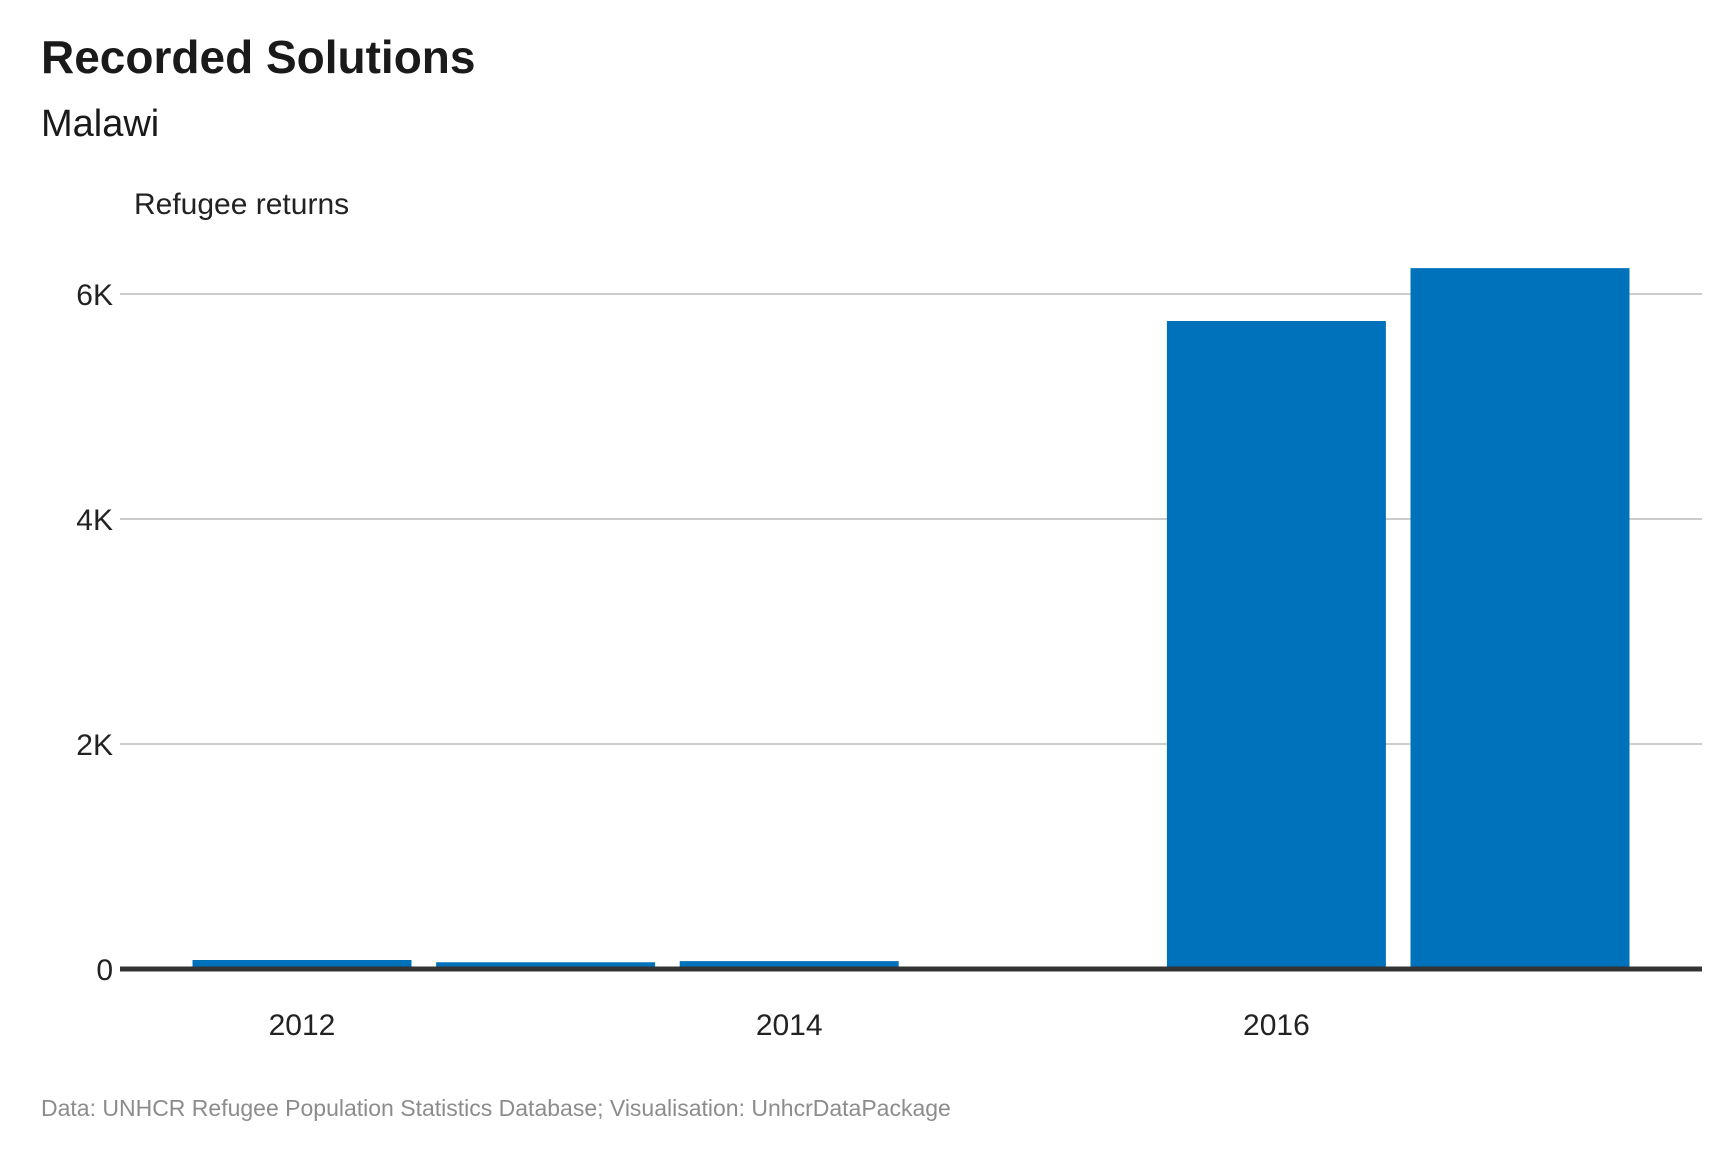  I want to click on bar-2014, so click(789, 965).